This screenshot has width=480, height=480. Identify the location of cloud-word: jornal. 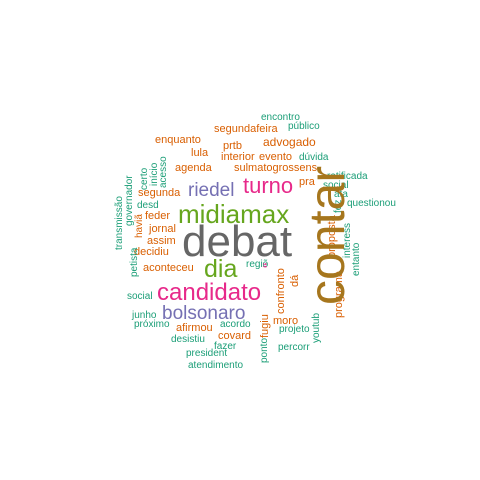
(162, 229).